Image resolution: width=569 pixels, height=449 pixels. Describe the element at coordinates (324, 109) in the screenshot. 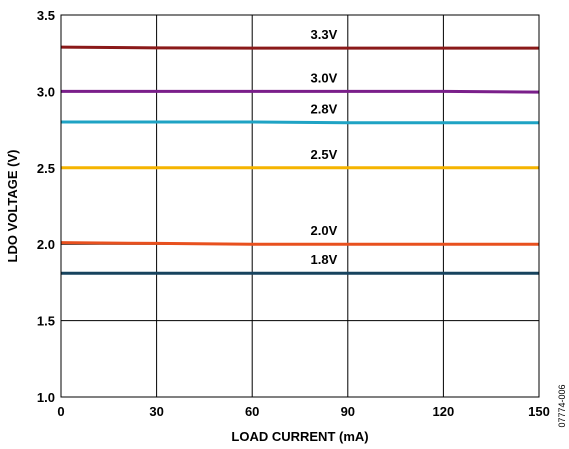

I see `series-label: 2.8V` at that location.